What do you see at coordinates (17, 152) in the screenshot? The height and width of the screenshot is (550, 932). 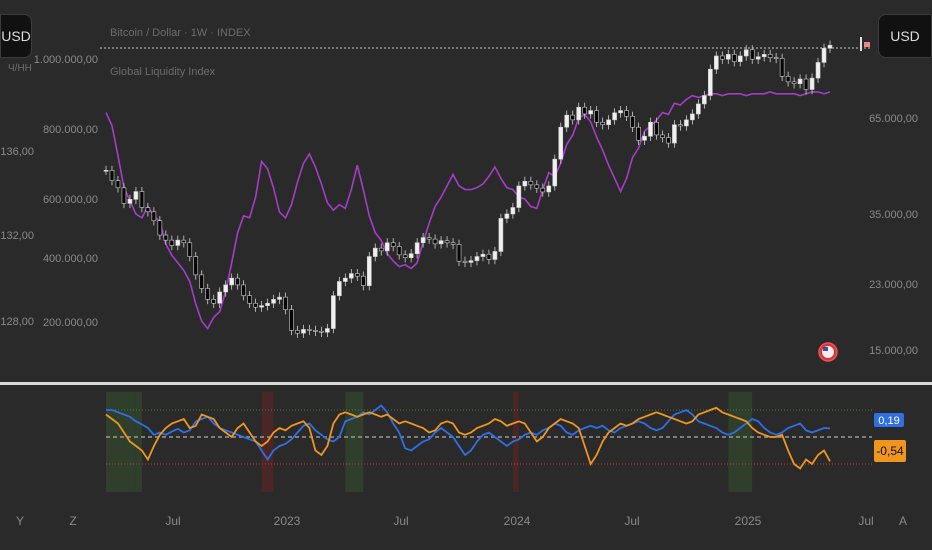 I see `left-inner-tick: 136,00` at bounding box center [17, 152].